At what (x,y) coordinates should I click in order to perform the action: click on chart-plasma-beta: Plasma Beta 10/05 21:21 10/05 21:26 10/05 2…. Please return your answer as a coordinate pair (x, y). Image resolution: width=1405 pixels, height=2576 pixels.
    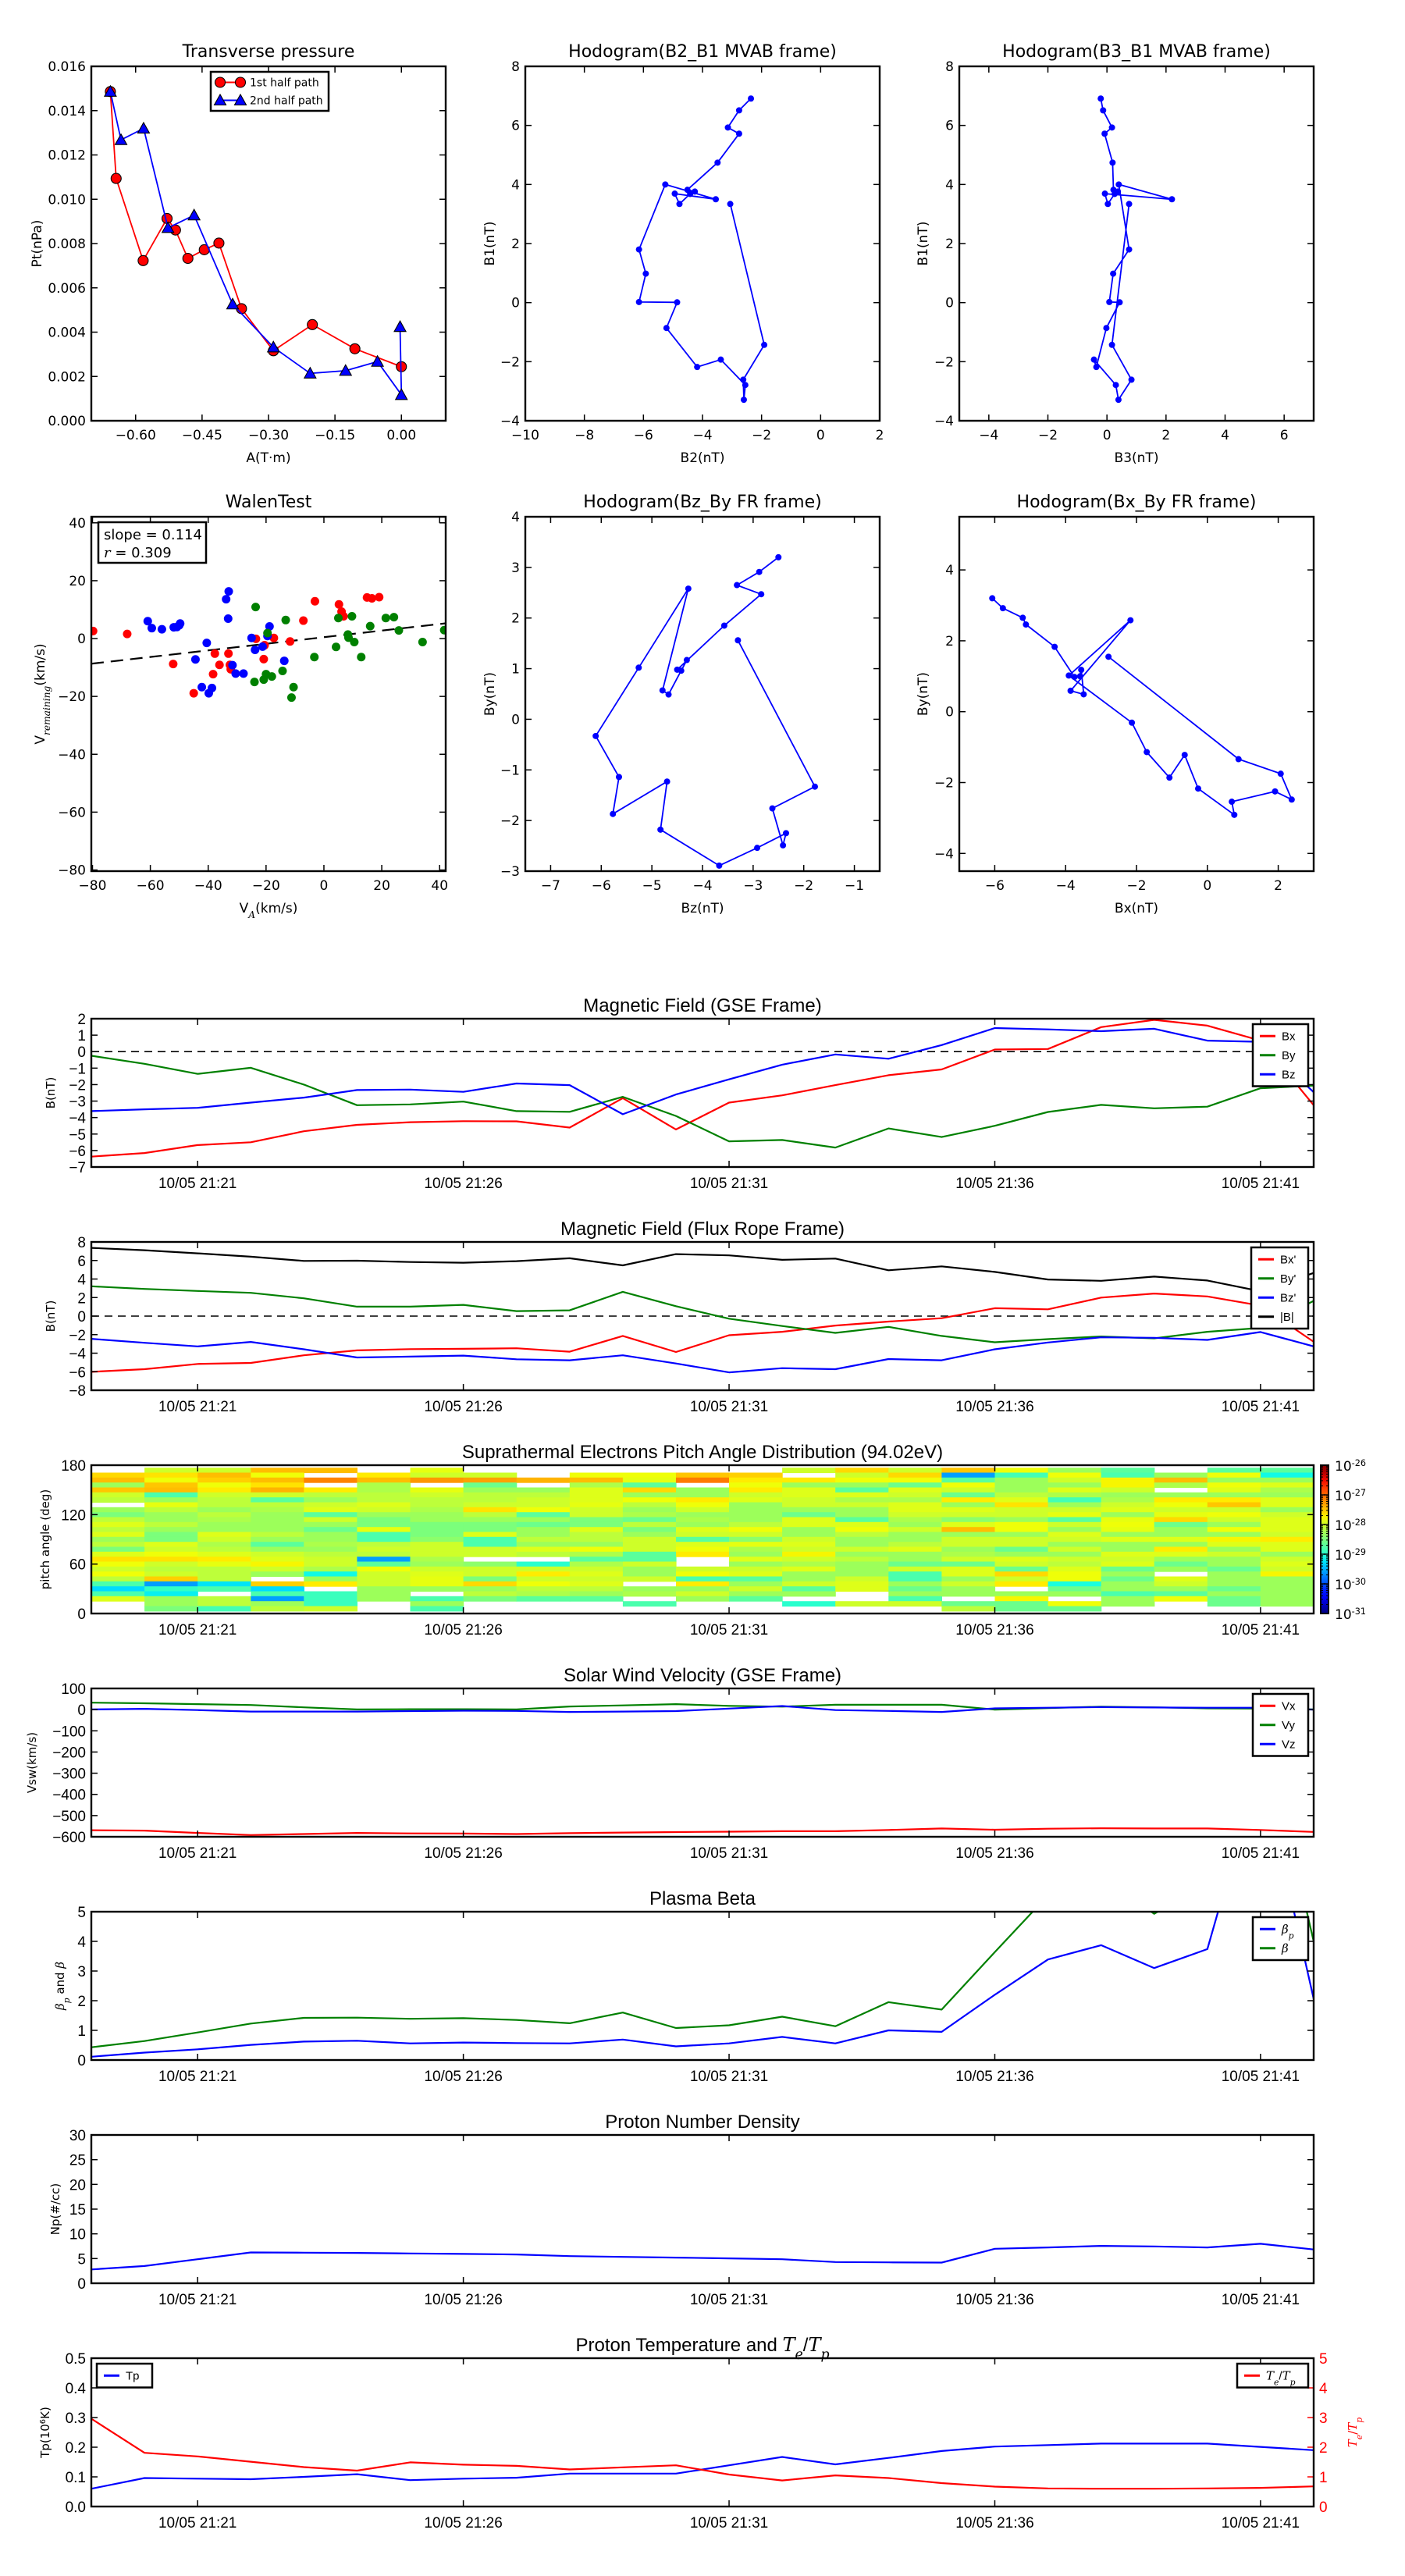
    Looking at the image, I should click on (684, 1986).